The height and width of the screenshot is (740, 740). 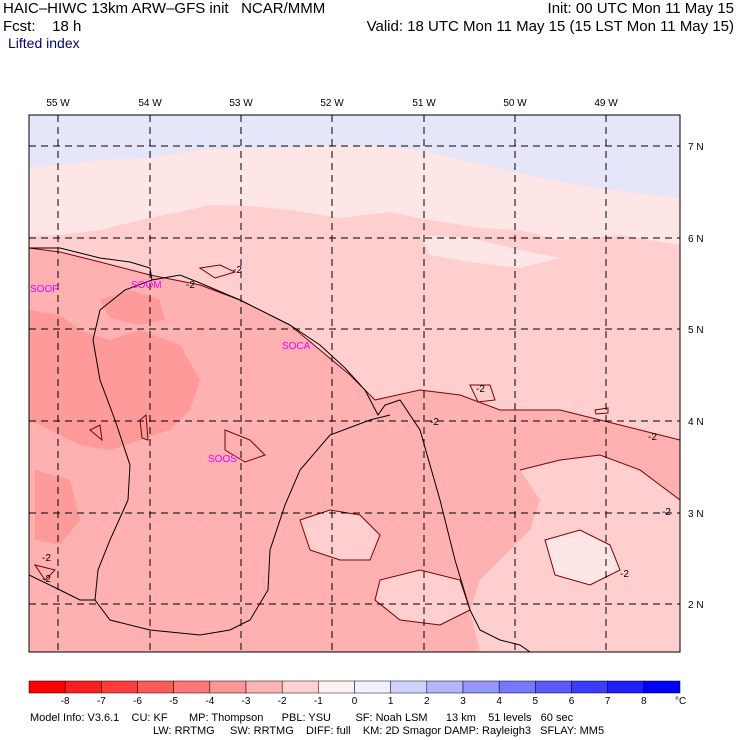 I want to click on colorbar-tick-label: -5, so click(x=173, y=701).